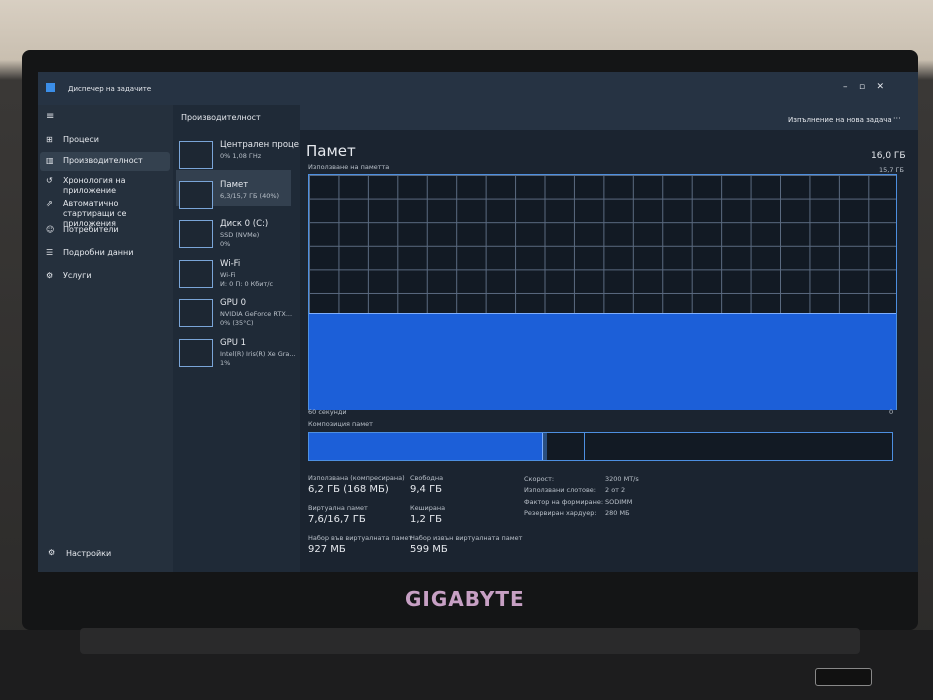 This screenshot has height=700, width=933. Describe the element at coordinates (247, 283) in the screenshot. I see `device-detail: И: 0 П: 0 Кбит/с` at that location.